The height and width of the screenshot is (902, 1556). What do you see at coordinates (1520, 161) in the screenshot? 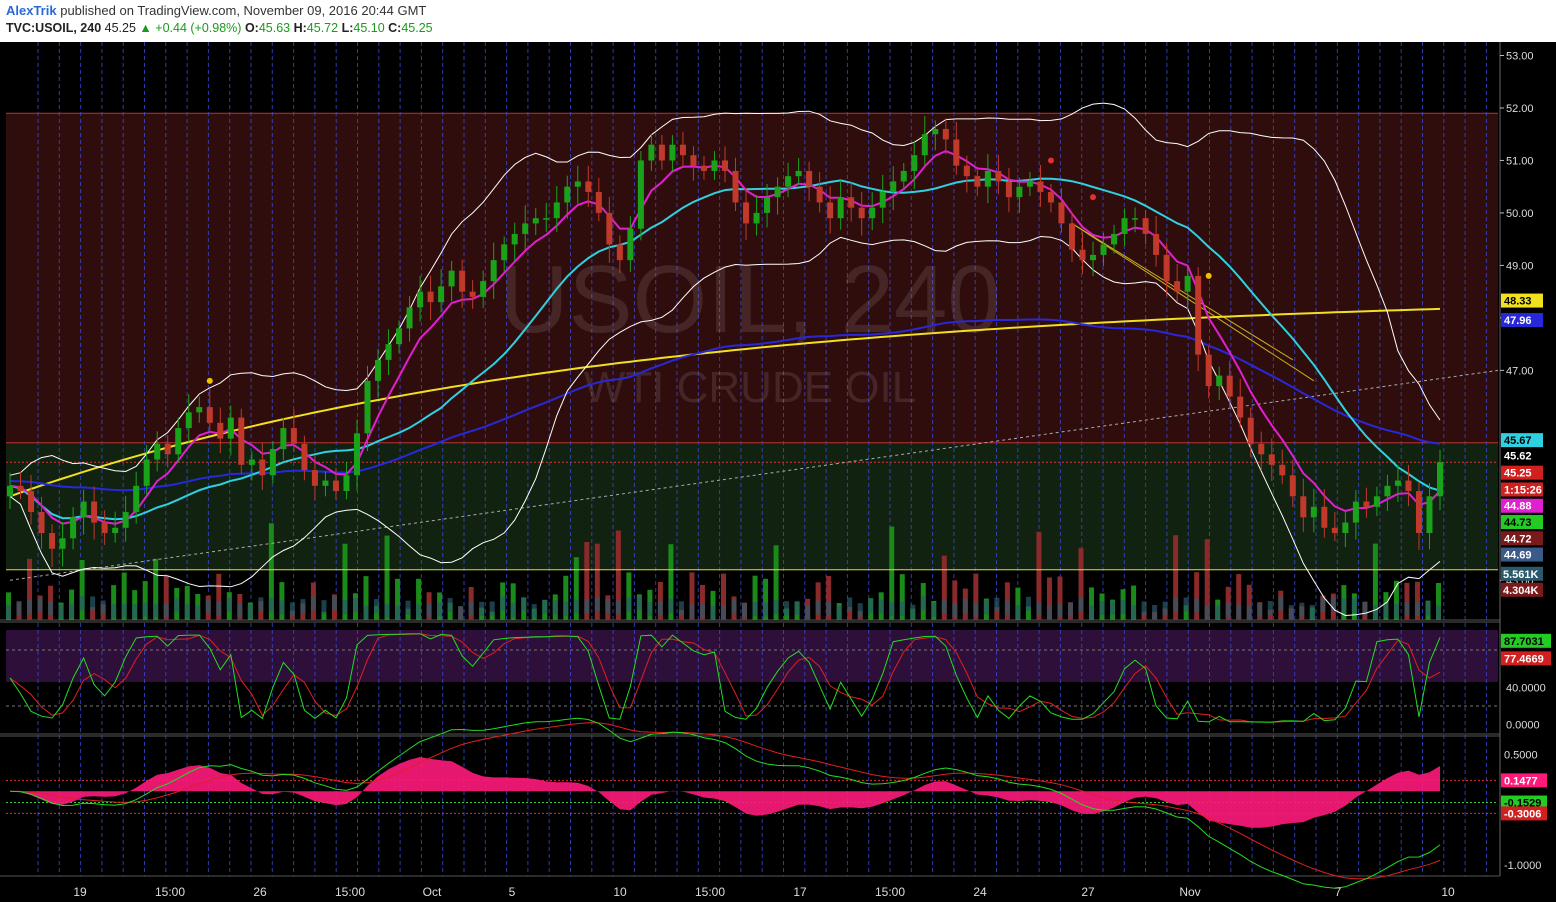
I see `price-tick-label: 51.00` at bounding box center [1520, 161].